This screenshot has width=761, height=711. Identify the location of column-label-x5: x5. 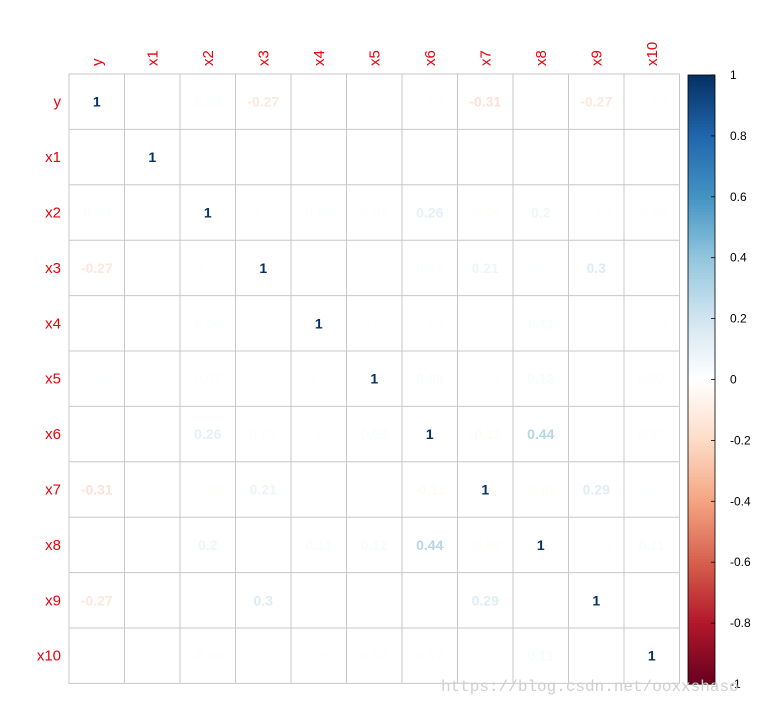
(374, 58).